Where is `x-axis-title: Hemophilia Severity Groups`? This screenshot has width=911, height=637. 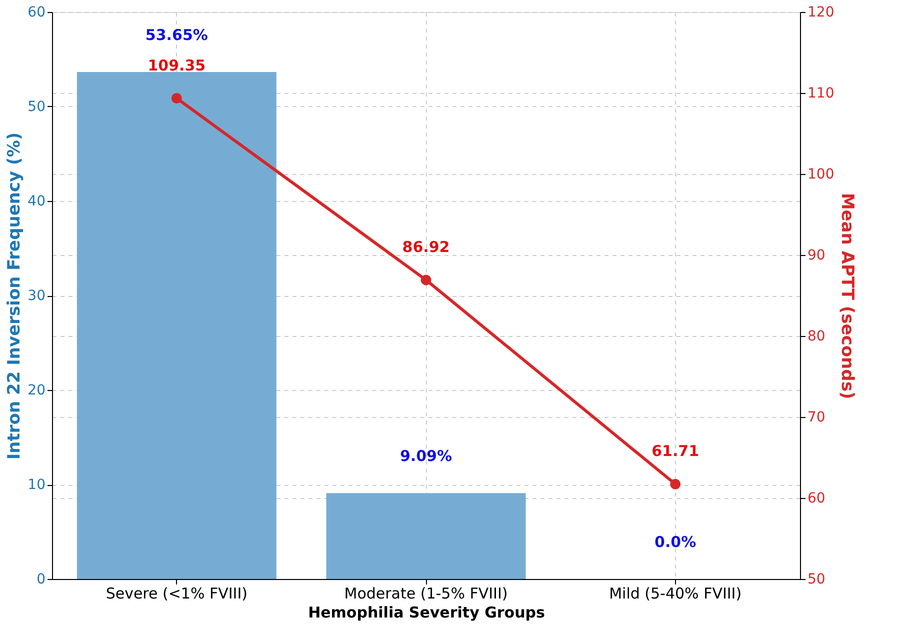
x-axis-title: Hemophilia Severity Groups is located at coordinates (426, 613).